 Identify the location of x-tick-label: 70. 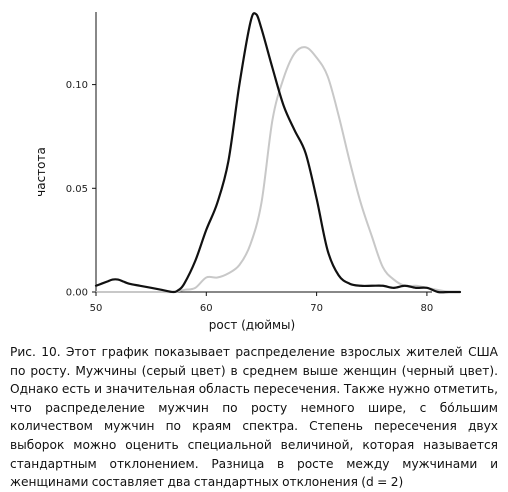
(316, 308).